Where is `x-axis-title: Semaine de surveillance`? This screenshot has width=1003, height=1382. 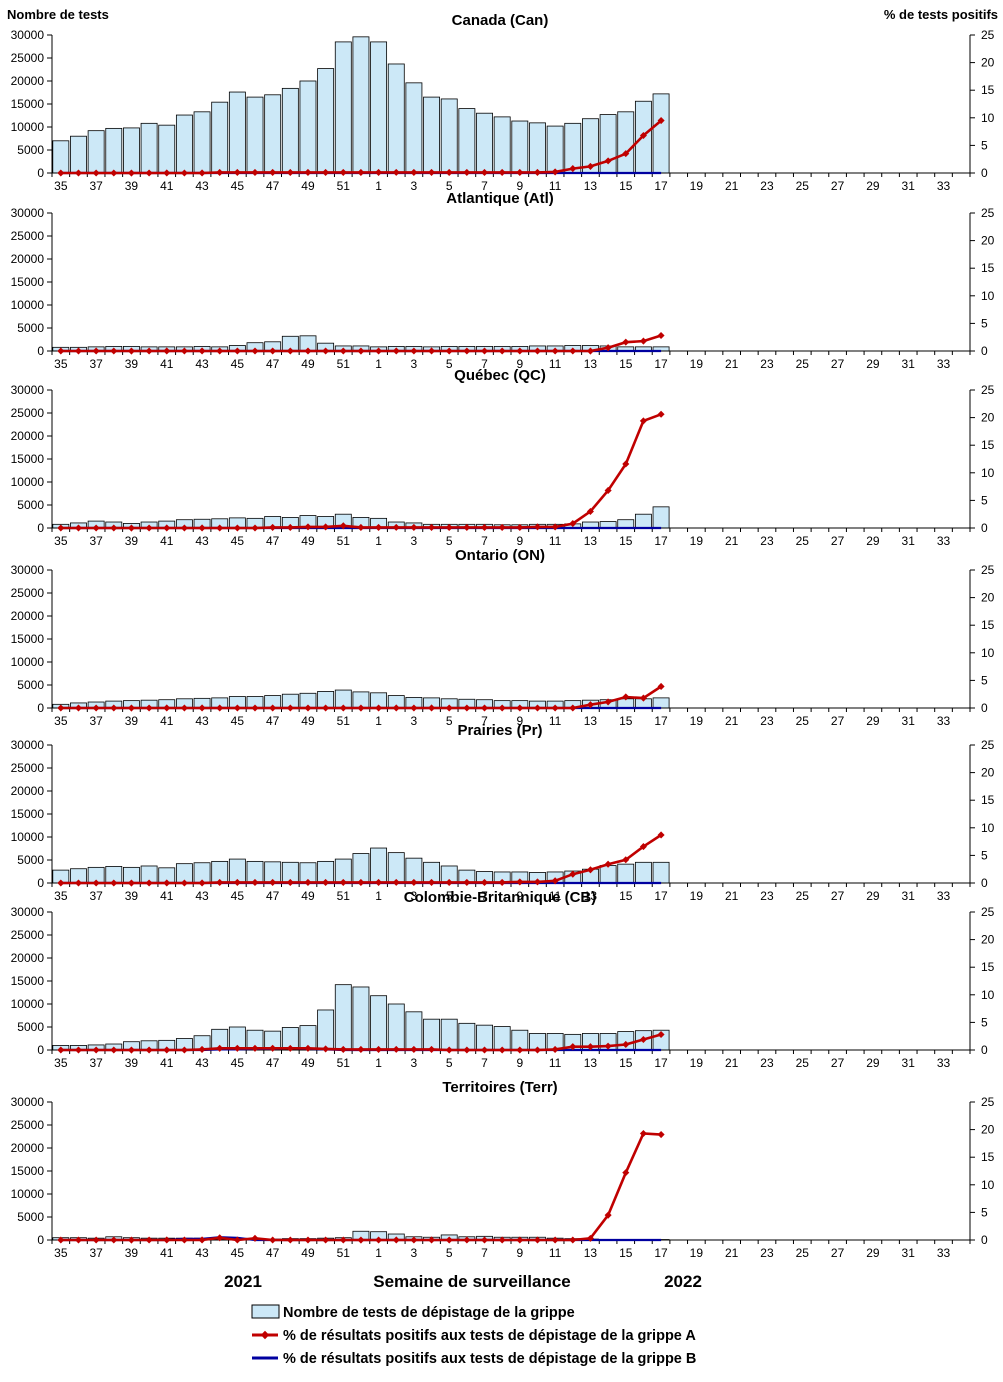 x-axis-title: Semaine de surveillance is located at coordinates (472, 1281).